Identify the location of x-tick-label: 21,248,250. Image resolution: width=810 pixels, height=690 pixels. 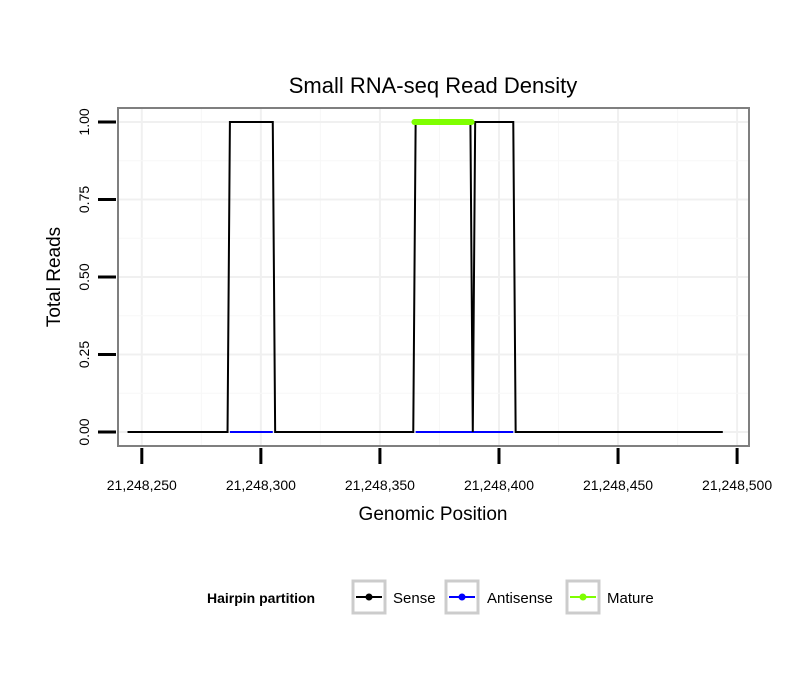
(142, 485).